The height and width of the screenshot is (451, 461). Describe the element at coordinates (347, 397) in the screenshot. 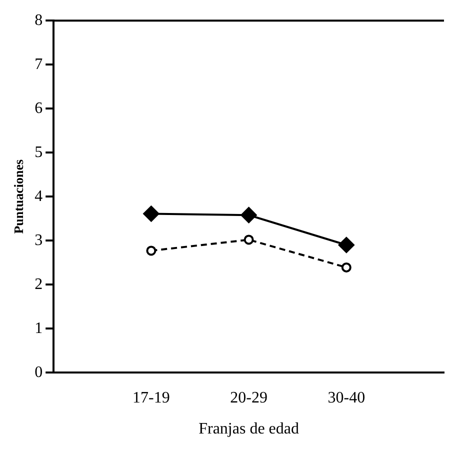

I see `x-tick-label: 30-40` at that location.